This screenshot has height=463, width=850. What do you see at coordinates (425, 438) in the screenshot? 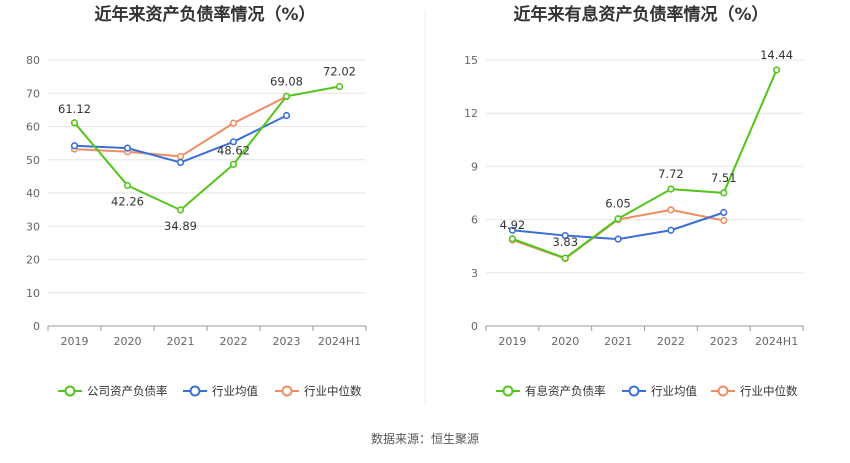
I see `data-source-text: 数据来源：恒生聚源` at bounding box center [425, 438].